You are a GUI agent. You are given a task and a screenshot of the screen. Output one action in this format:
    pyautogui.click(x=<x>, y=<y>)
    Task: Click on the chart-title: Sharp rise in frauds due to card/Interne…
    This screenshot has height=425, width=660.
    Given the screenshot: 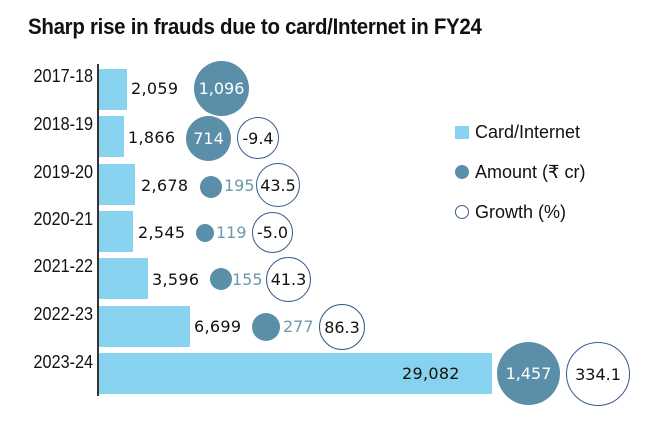 What is the action you would take?
    pyautogui.click(x=255, y=26)
    